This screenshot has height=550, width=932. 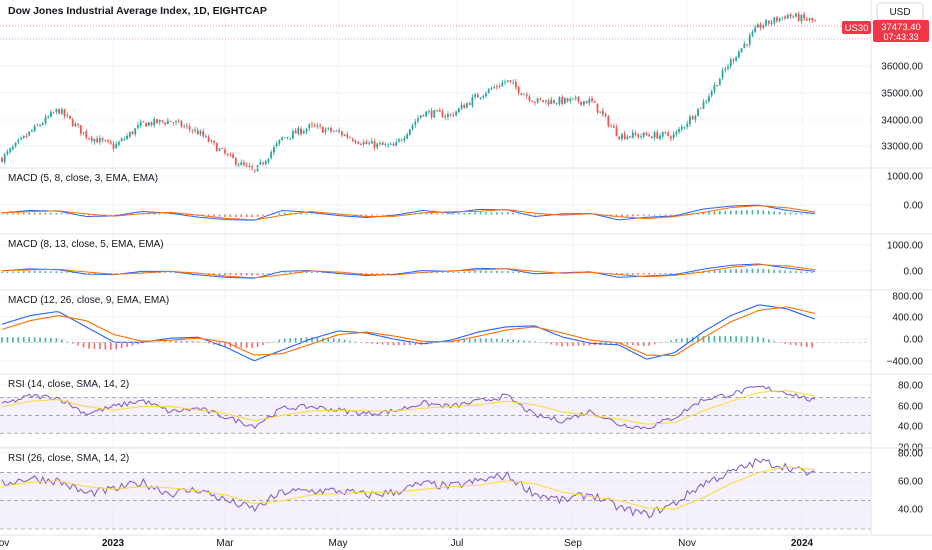 What do you see at coordinates (466, 541) in the screenshot?
I see `time-axis: ov 2023 Mar May Jul Sep Nov 2024` at bounding box center [466, 541].